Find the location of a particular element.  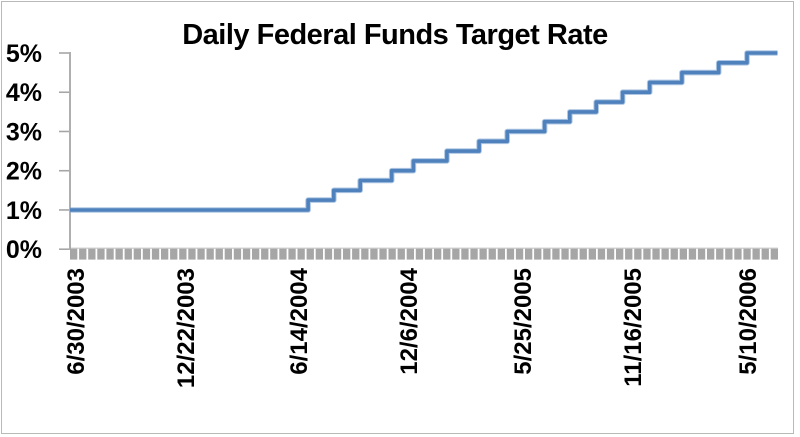

x-axis-tick-band is located at coordinates (424, 254).